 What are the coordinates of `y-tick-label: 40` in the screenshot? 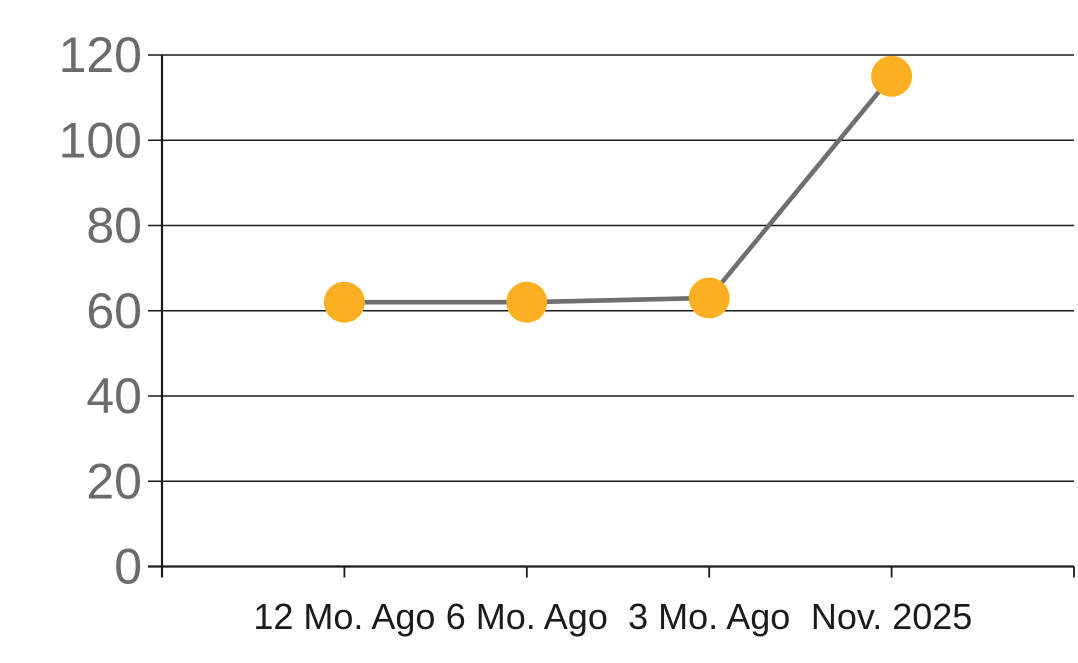 It's located at (114, 396).